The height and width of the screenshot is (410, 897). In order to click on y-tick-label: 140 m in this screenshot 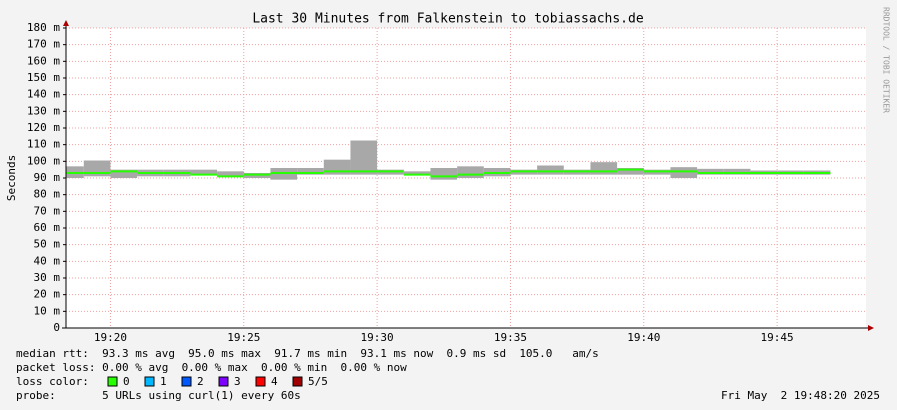, I will do `click(43, 94)`.